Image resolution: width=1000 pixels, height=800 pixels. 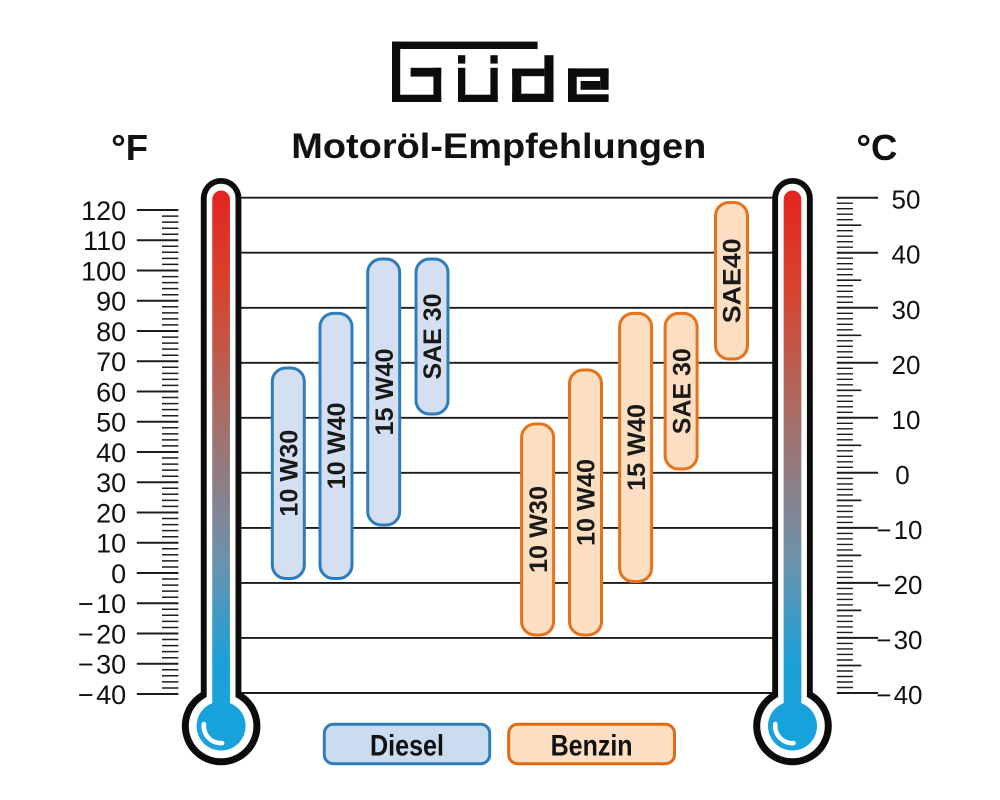 I want to click on svg-text: Motoröl-Empfehlungen, so click(x=498, y=146).